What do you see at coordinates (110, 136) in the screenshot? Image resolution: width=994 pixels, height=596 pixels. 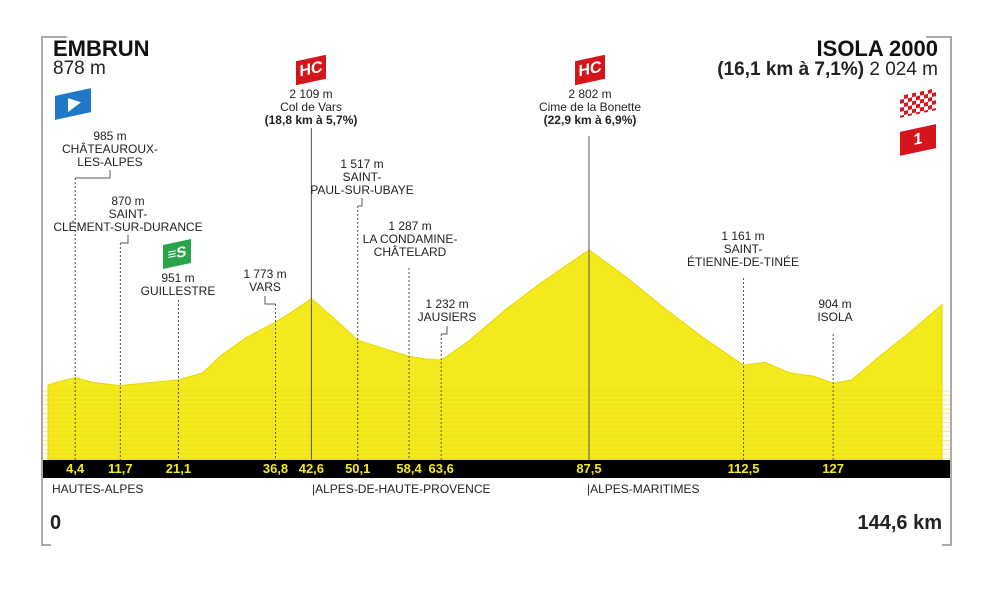 I see `point-altitude: 985 m` at bounding box center [110, 136].